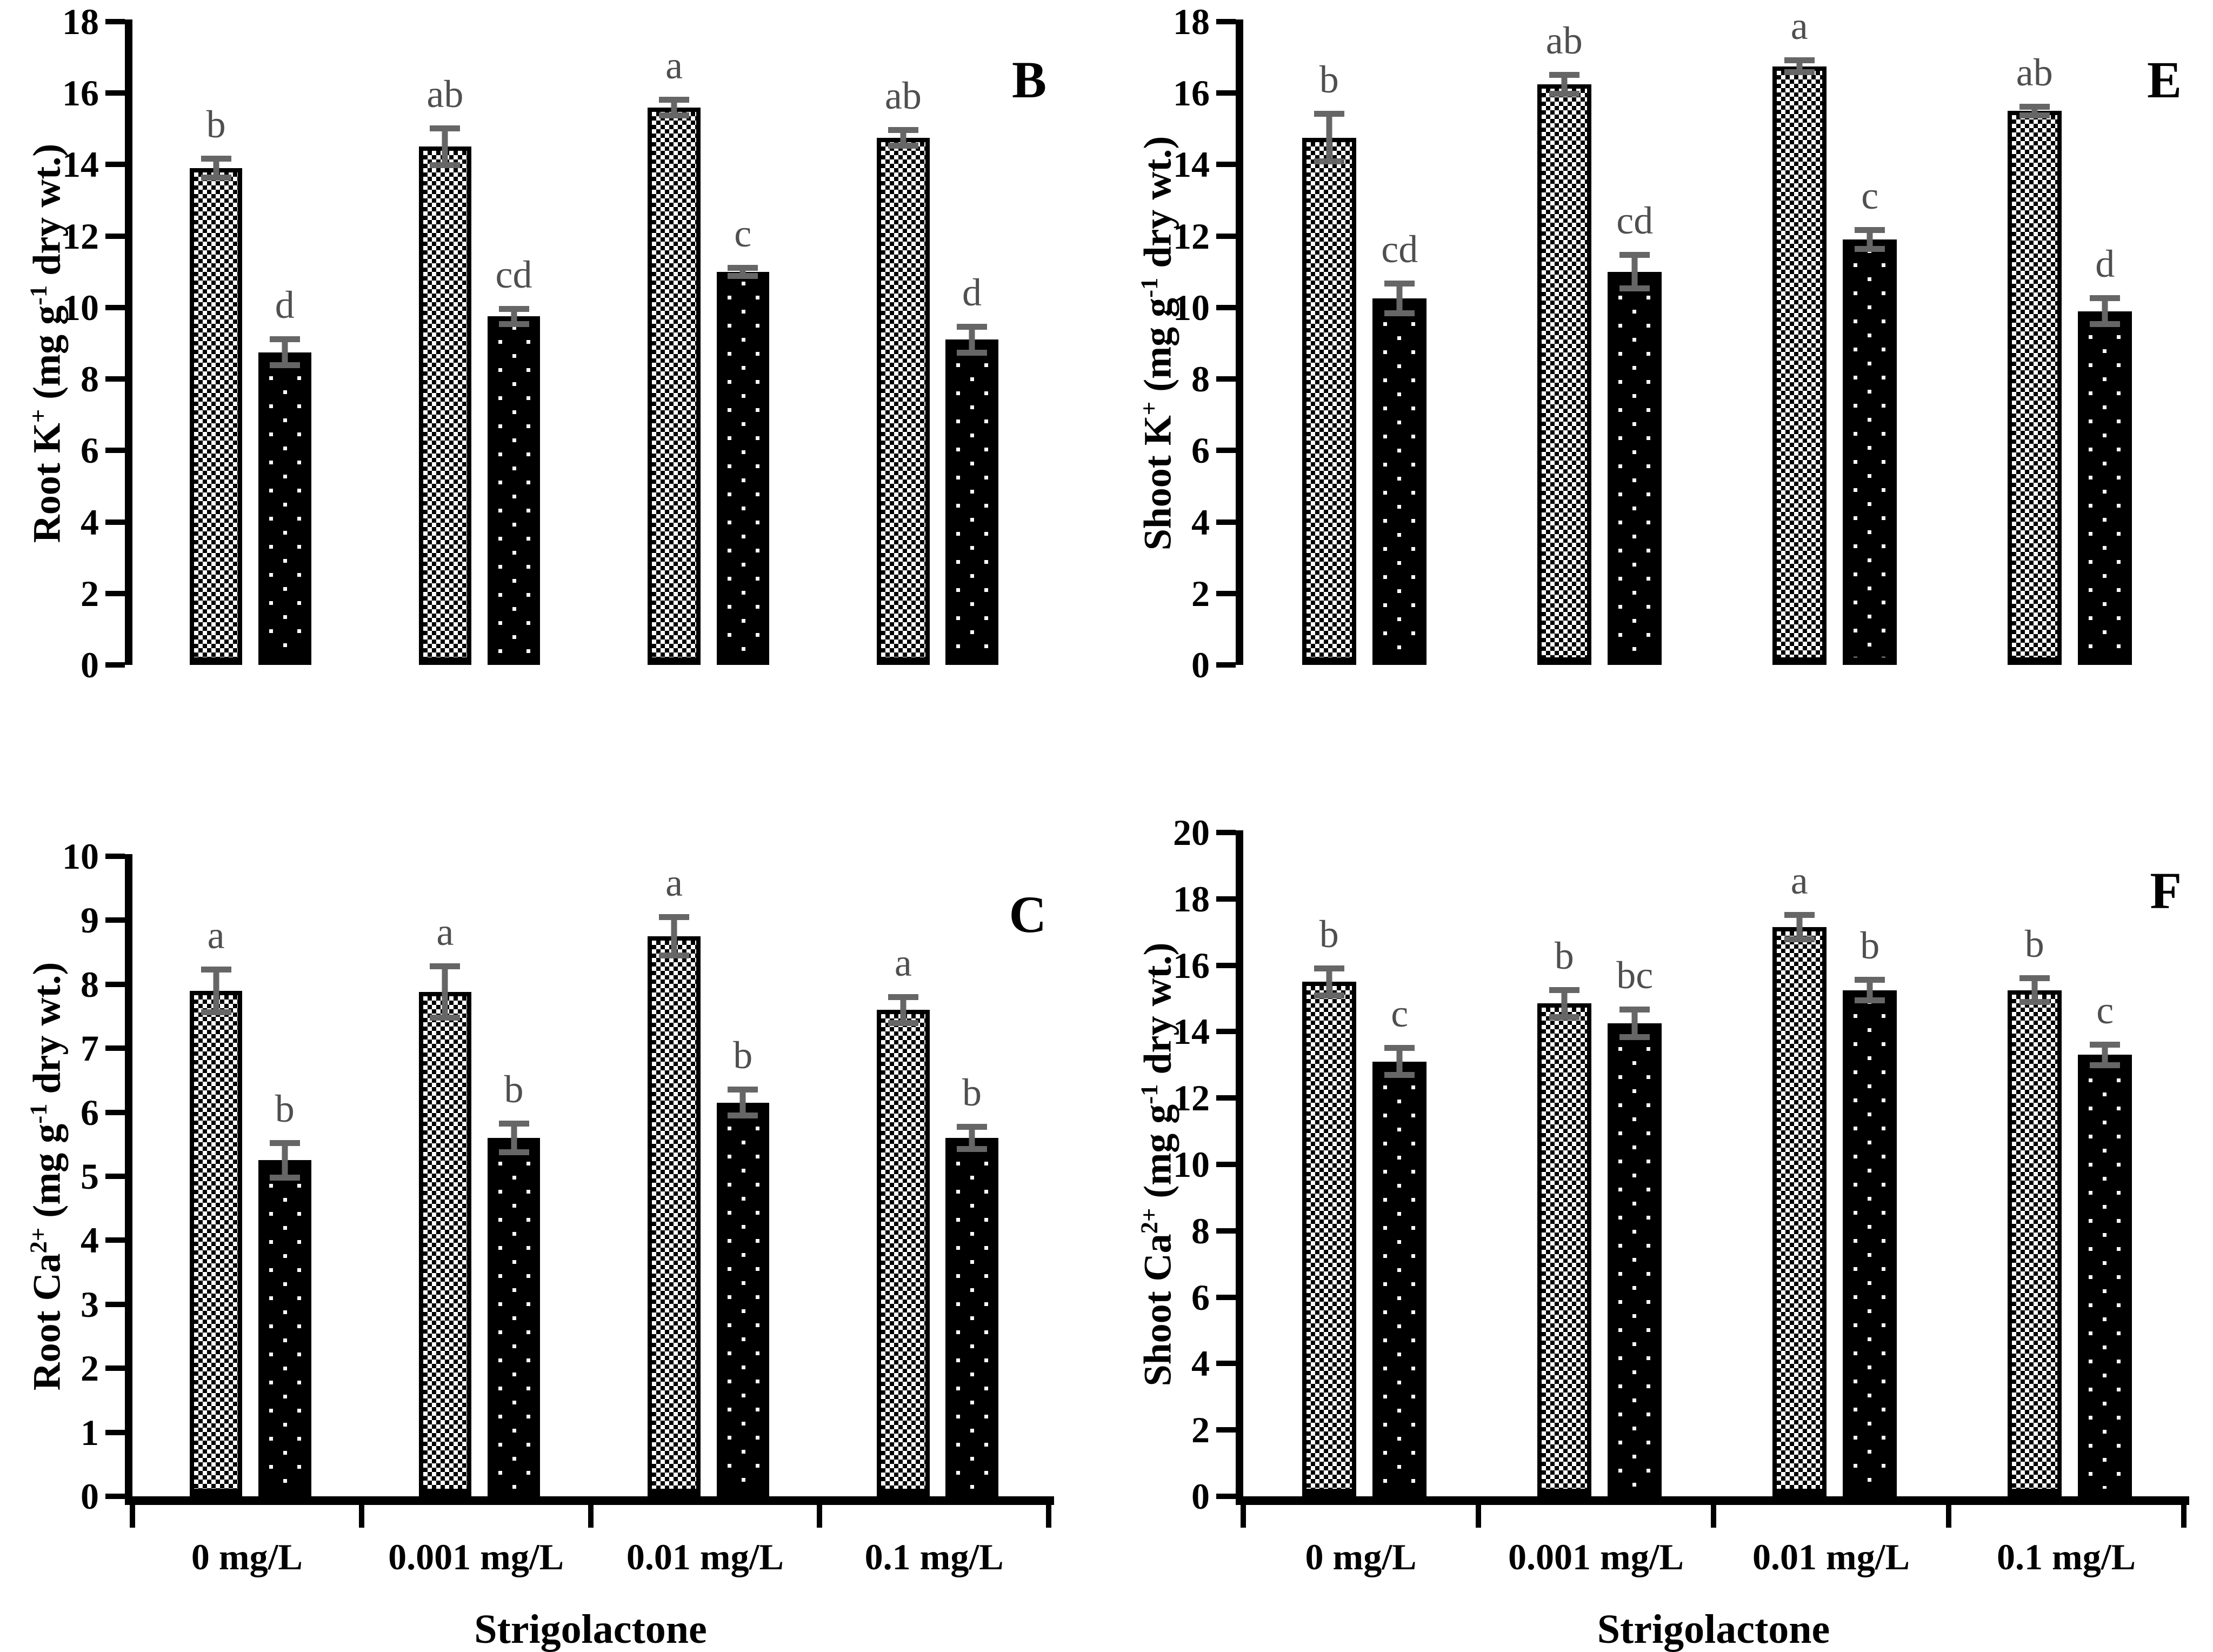 Image resolution: width=2213 pixels, height=1652 pixels. I want to click on x-category-label: 0.1 mg/L, so click(934, 1556).